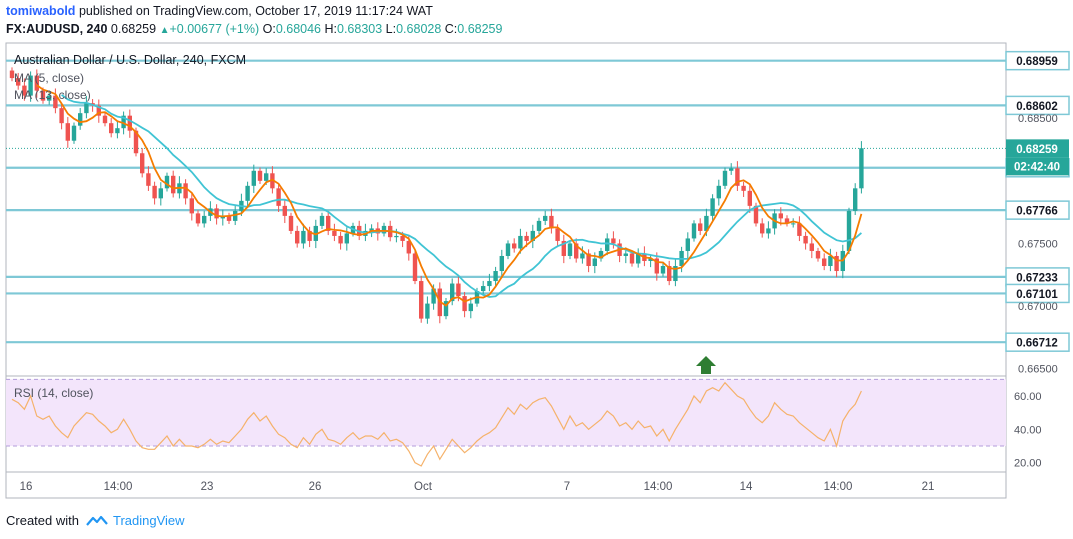  I want to click on change-text: +0.00677 (+1%), so click(214, 29).